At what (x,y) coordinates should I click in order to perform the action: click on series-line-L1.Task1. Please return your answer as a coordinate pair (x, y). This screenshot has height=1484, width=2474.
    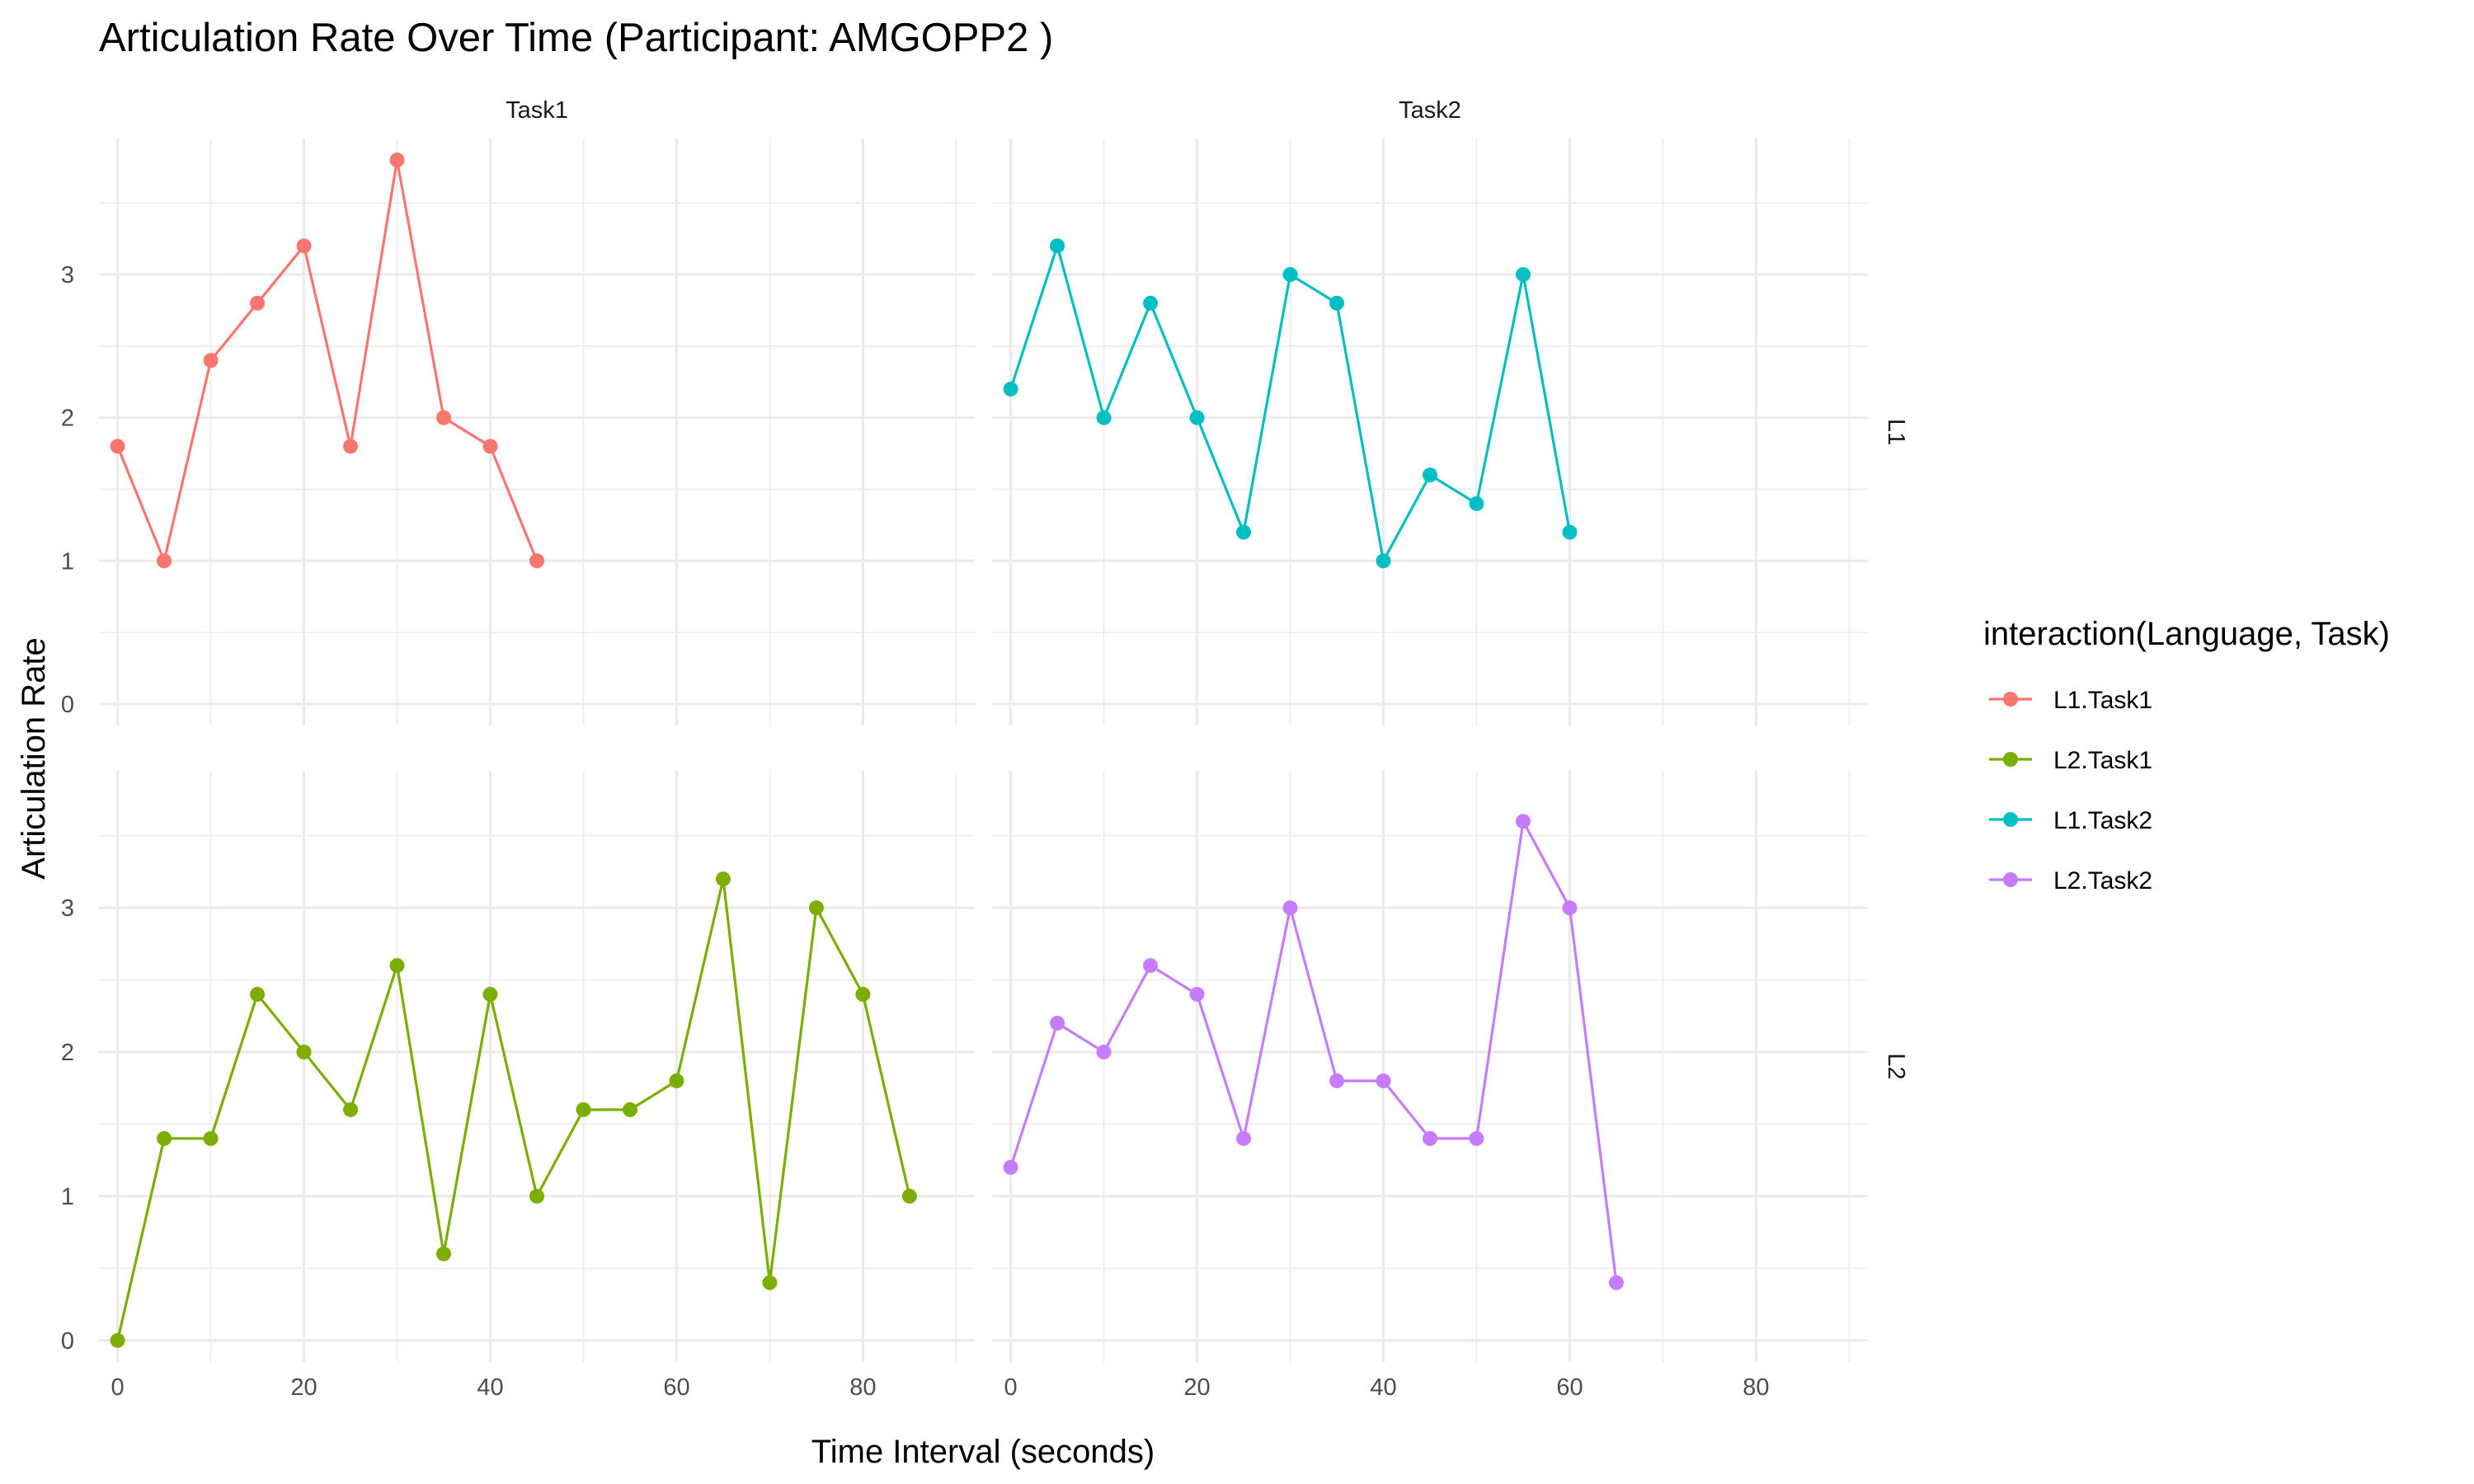
    Looking at the image, I should click on (327, 360).